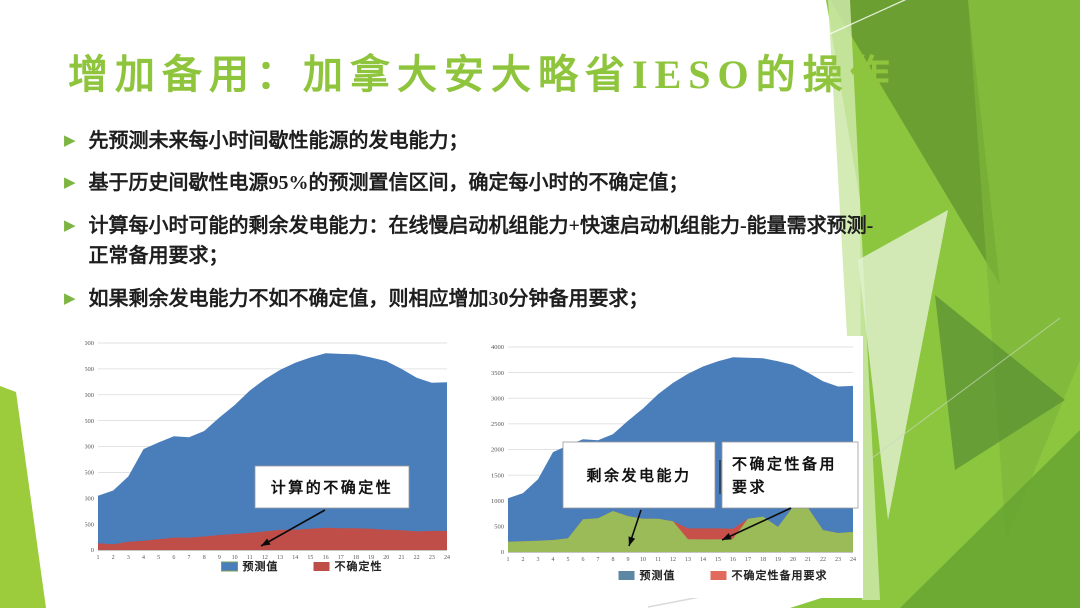 The height and width of the screenshot is (608, 1080). What do you see at coordinates (778, 560) in the screenshot?
I see `svg-text: 19` at bounding box center [778, 560].